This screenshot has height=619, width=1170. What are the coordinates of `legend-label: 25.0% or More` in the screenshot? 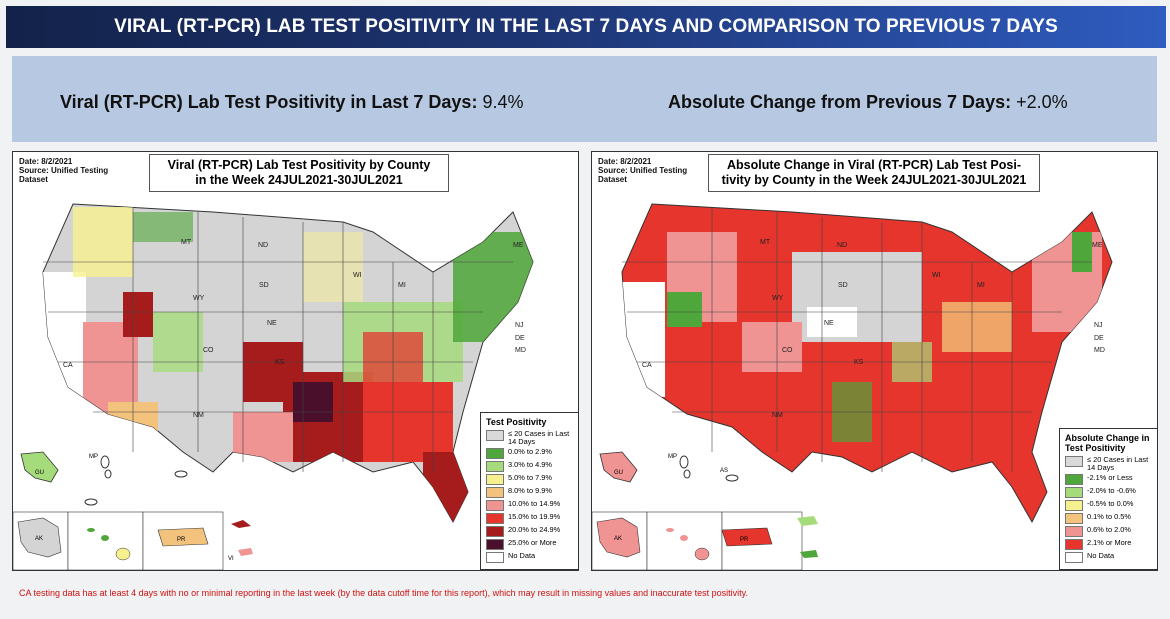 It's located at (532, 542).